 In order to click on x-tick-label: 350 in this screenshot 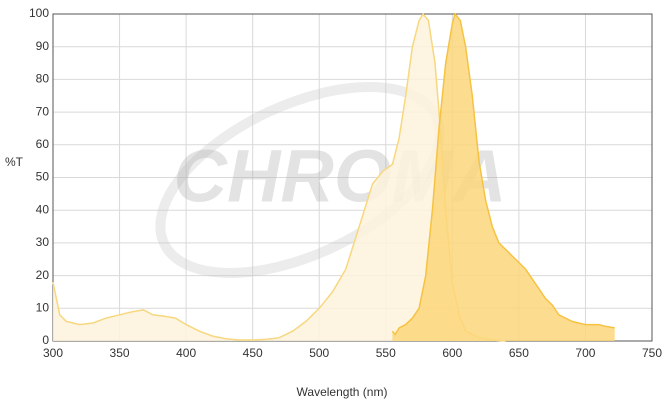, I will do `click(120, 353)`.